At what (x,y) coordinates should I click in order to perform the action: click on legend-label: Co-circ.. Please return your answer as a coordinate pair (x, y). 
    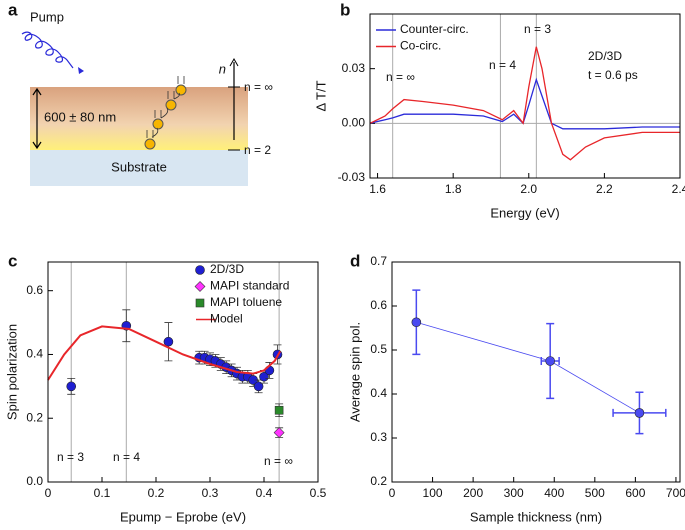
    Looking at the image, I should click on (420, 46).